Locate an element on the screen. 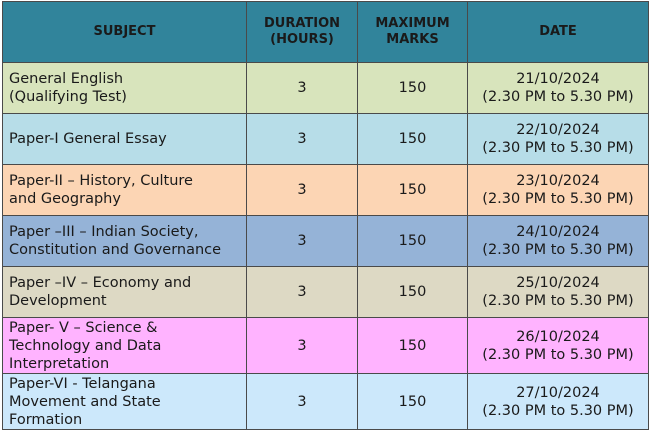 The height and width of the screenshot is (438, 650). date-cell: 27/10/2024 (2.30 PM to 5.30 PM) is located at coordinates (558, 401).